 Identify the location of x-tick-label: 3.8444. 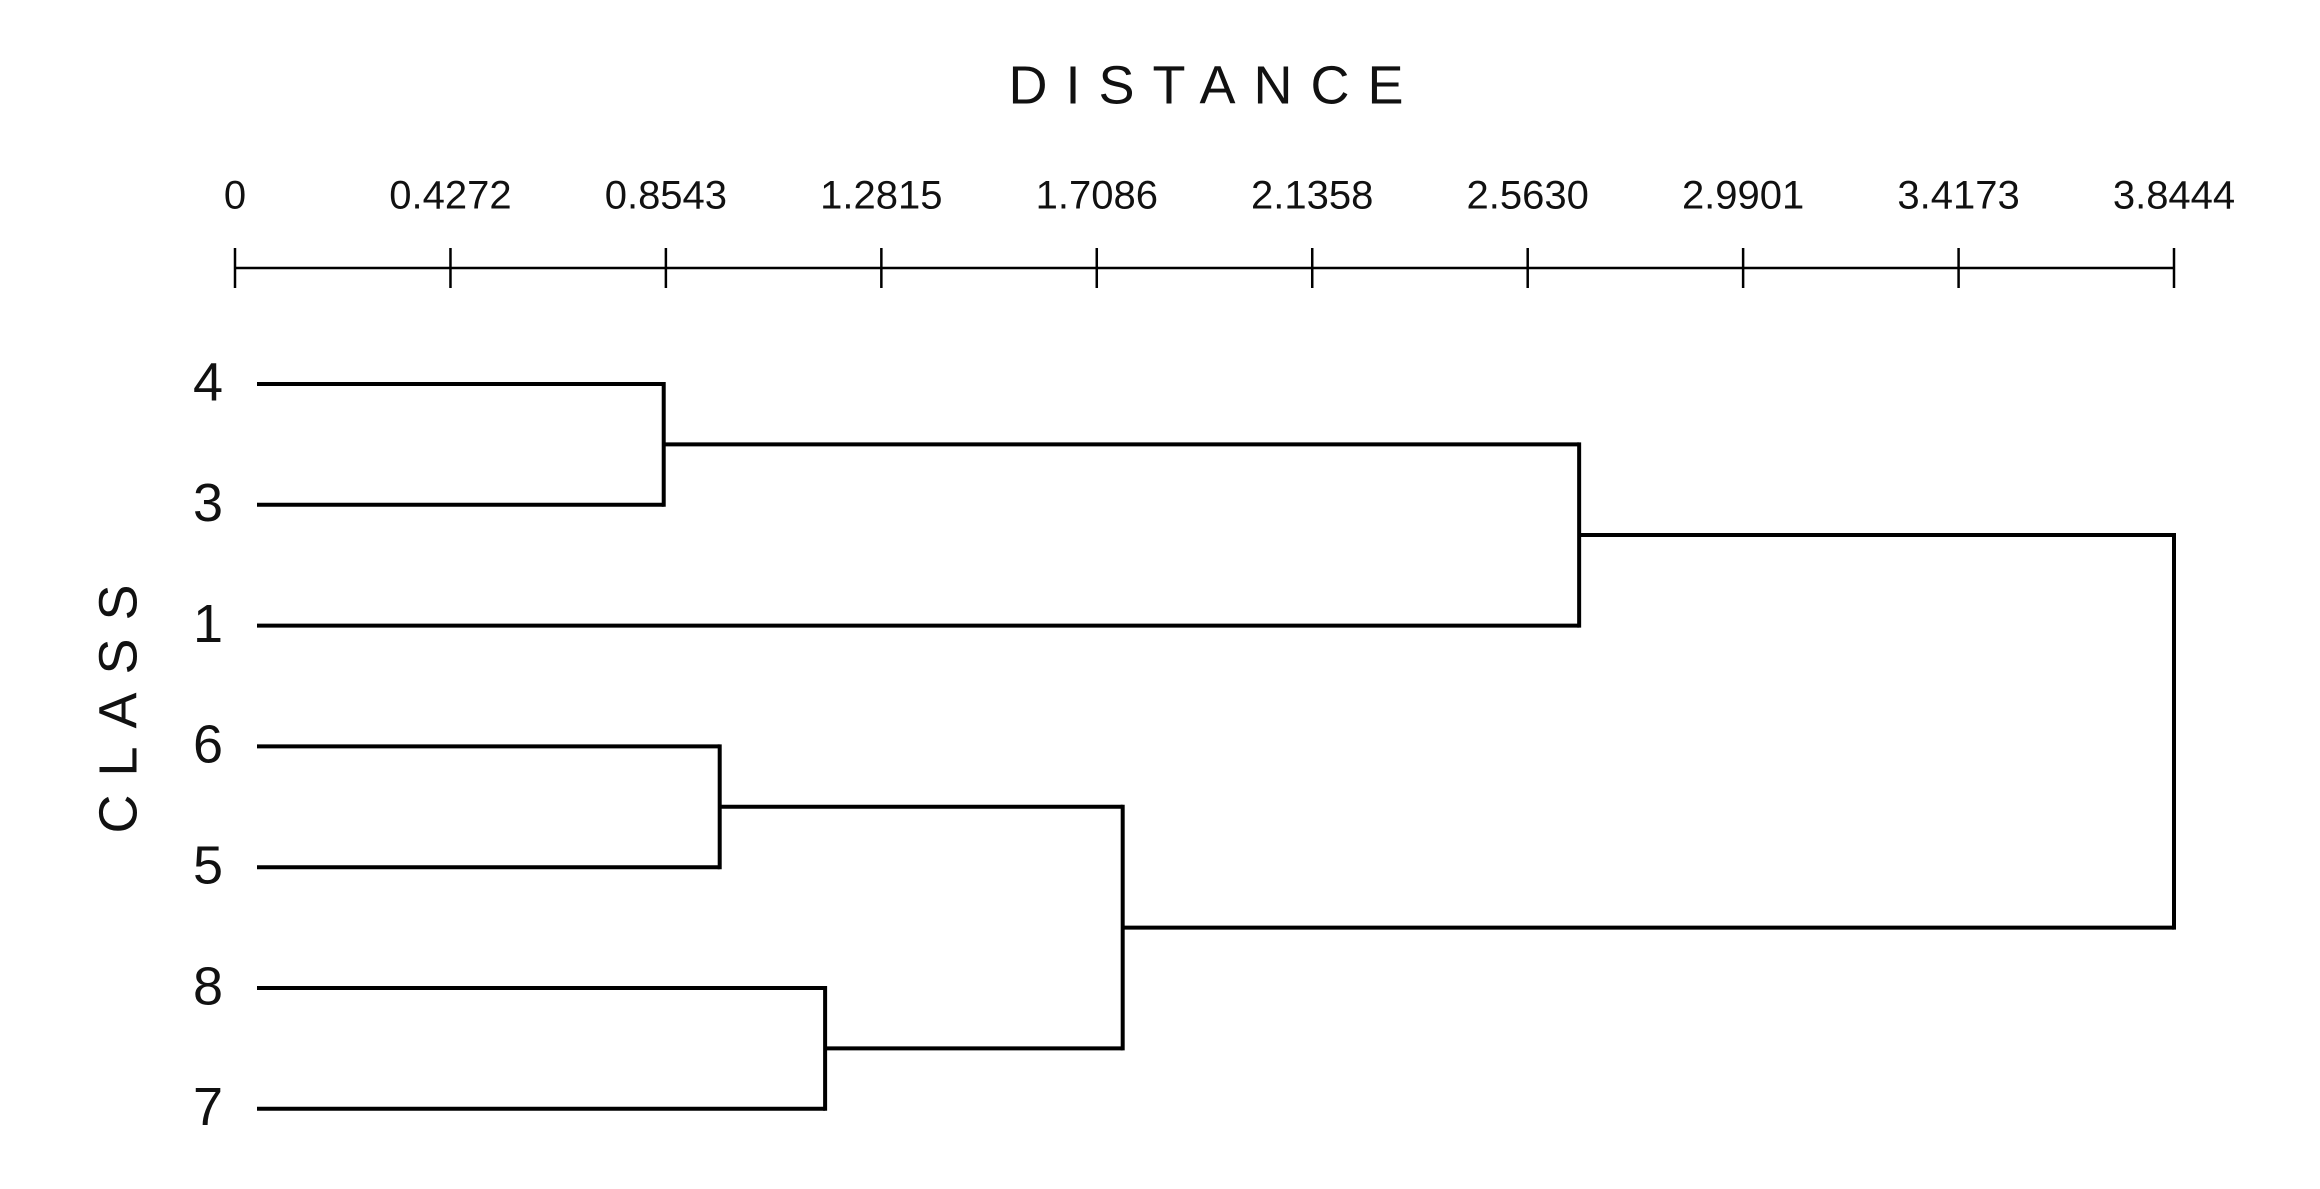
(2174, 196).